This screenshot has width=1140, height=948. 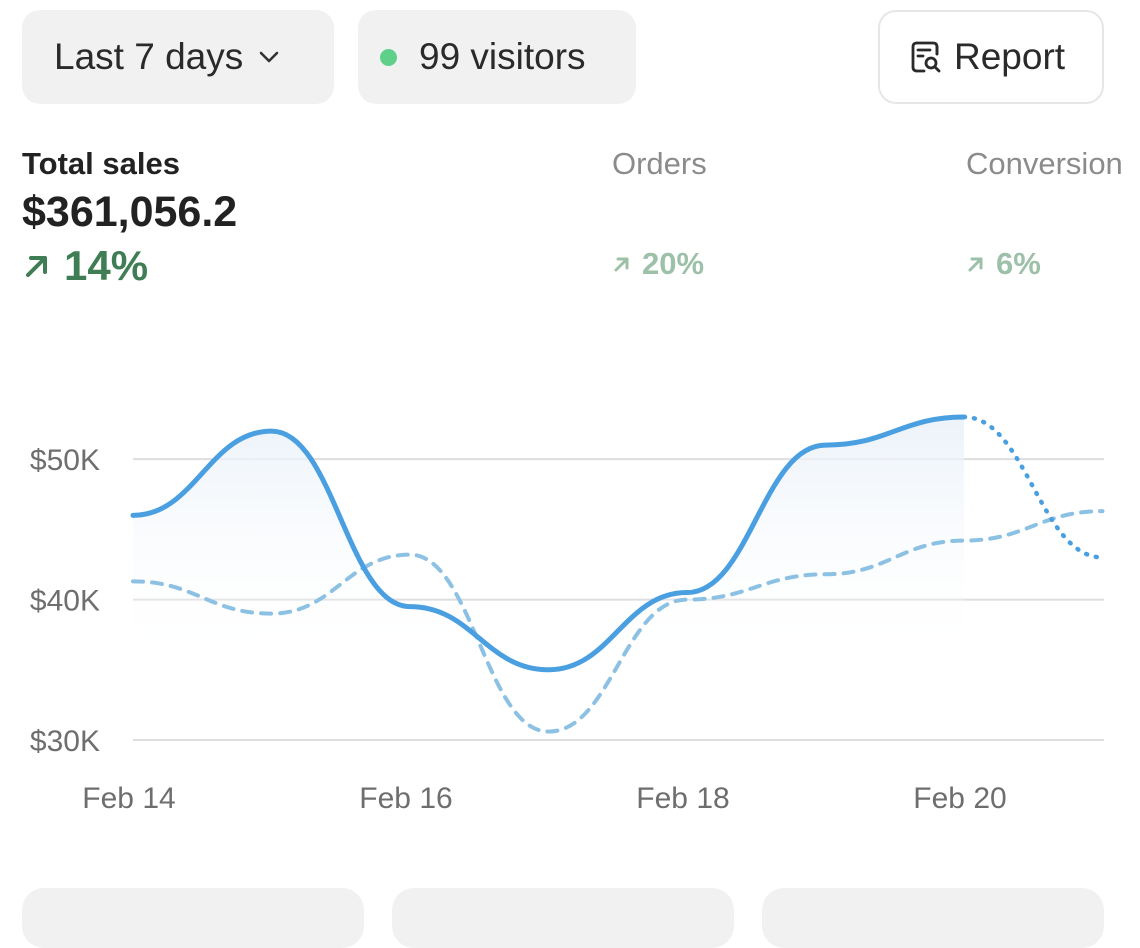 I want to click on x-tick-label: Feb 18, so click(x=682, y=798).